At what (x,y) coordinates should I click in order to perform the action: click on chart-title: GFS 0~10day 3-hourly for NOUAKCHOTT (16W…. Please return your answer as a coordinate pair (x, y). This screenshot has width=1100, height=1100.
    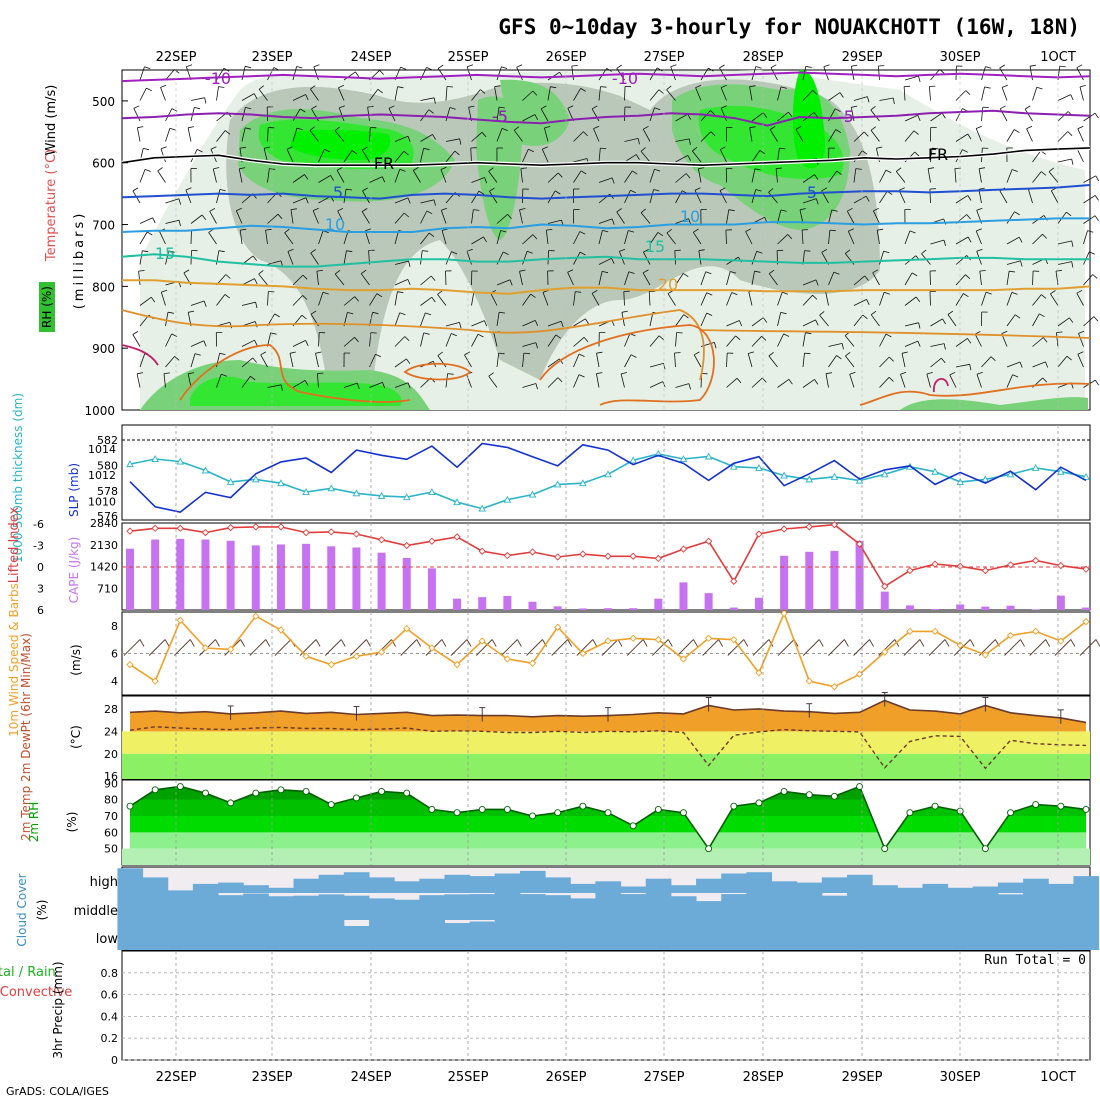
    Looking at the image, I should click on (789, 27).